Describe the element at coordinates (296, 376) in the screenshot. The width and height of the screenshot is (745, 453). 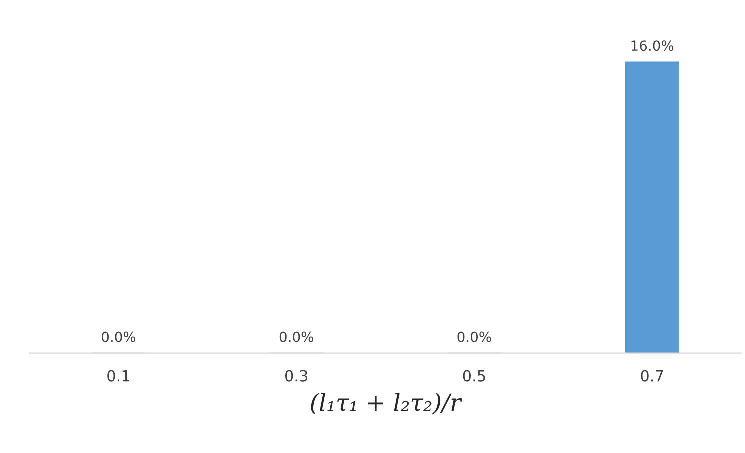
I see `x-tick-label: 0.3` at that location.